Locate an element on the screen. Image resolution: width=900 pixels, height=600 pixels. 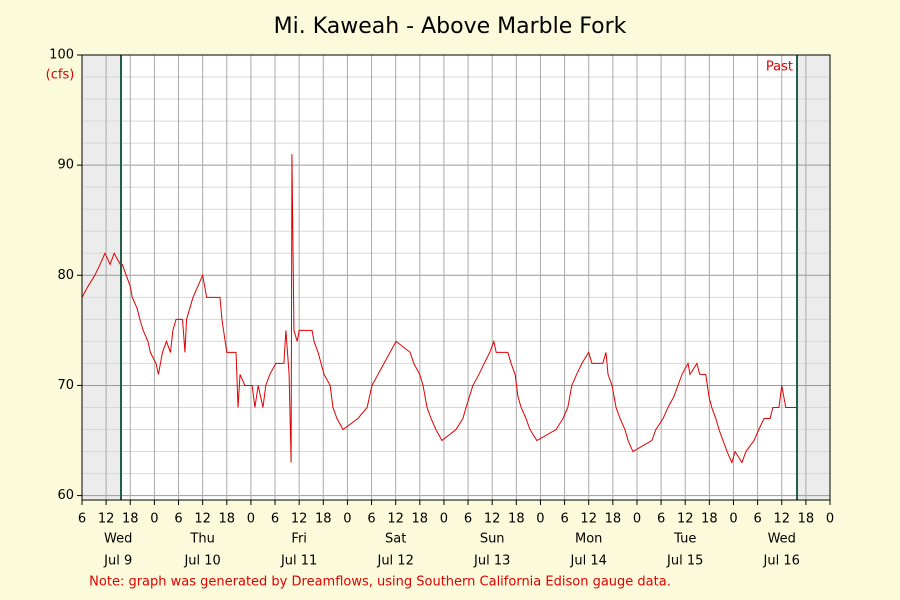
day-date: Jul 10 is located at coordinates (201, 561).